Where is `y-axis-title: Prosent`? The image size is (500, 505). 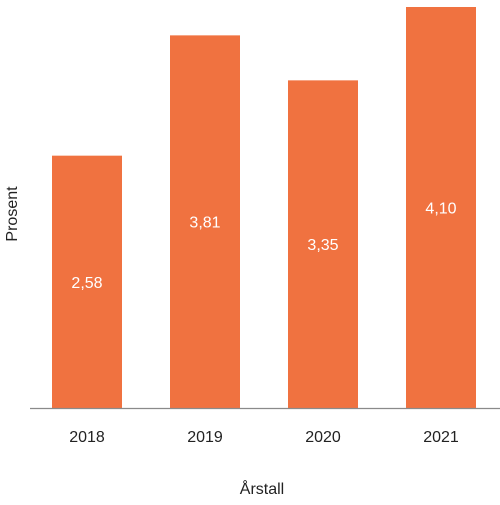 y-axis-title: Prosent is located at coordinates (12, 214).